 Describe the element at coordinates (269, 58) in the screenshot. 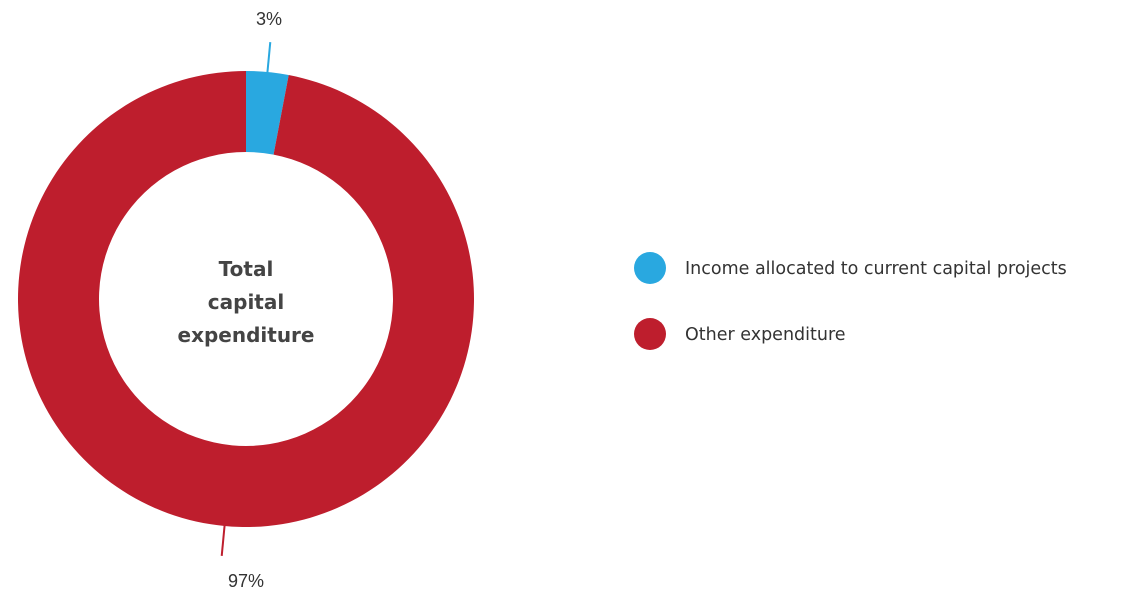

I see `leader-line-income` at that location.